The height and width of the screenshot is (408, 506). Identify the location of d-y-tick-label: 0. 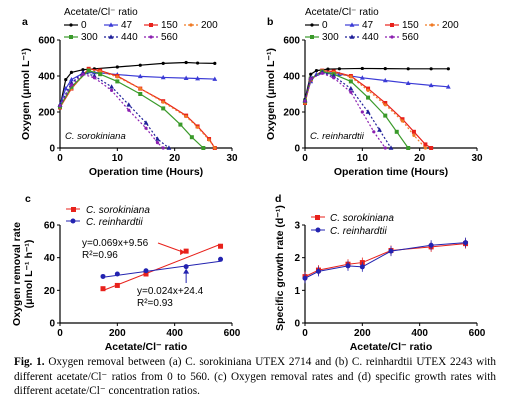
(297, 324).